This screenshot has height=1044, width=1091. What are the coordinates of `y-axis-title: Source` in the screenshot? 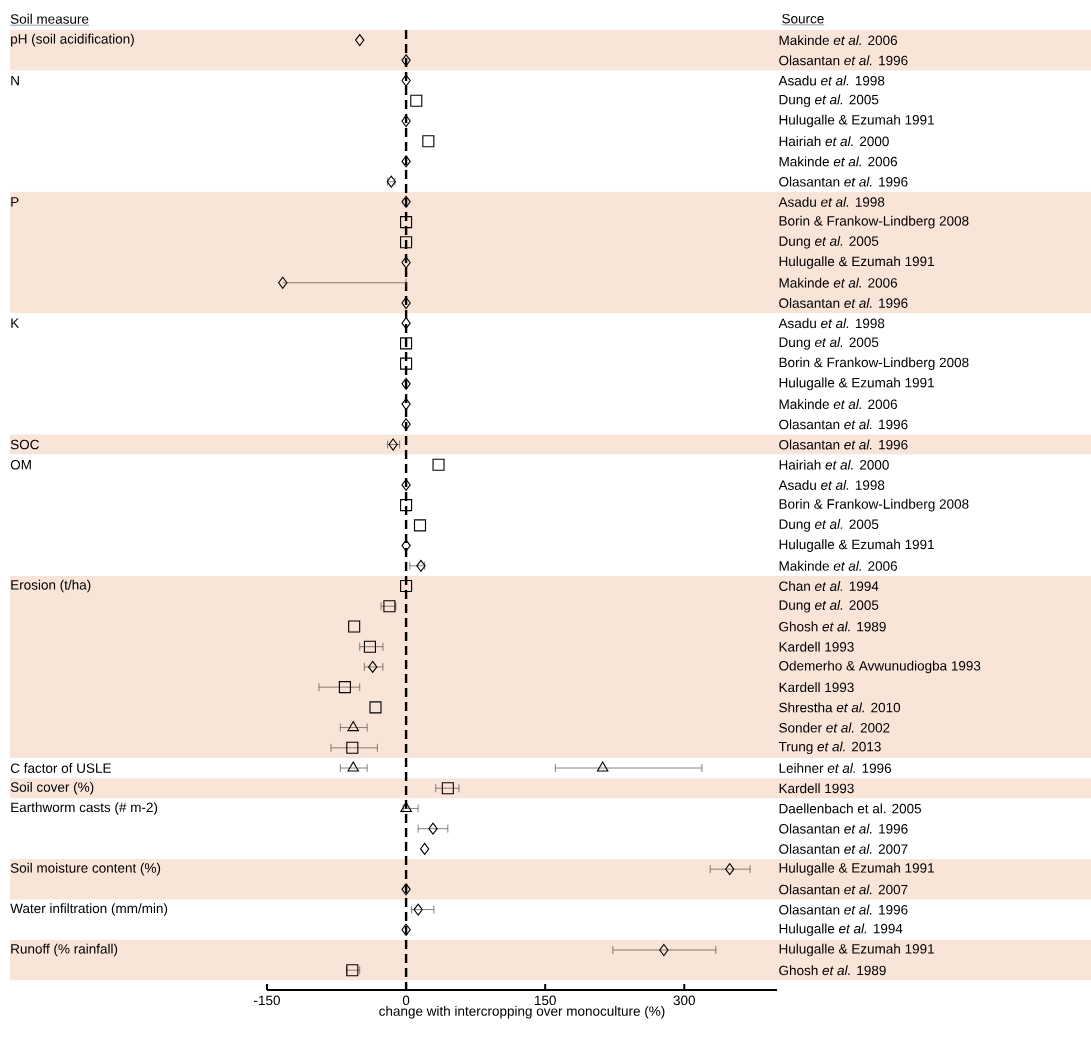 It's located at (803, 18).